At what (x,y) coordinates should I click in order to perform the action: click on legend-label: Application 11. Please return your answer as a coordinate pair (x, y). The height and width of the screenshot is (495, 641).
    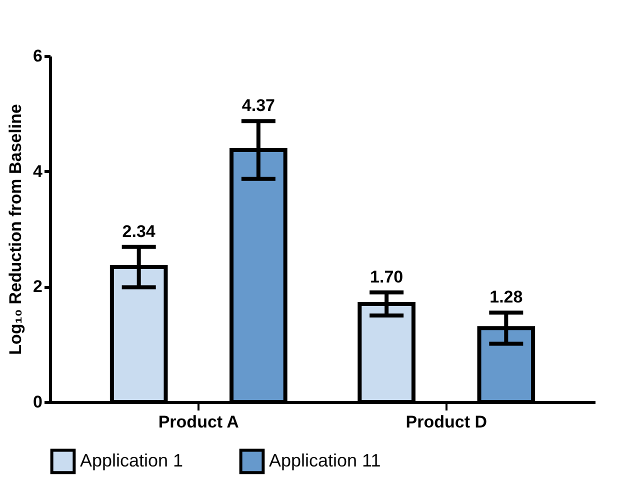
    Looking at the image, I should click on (325, 460).